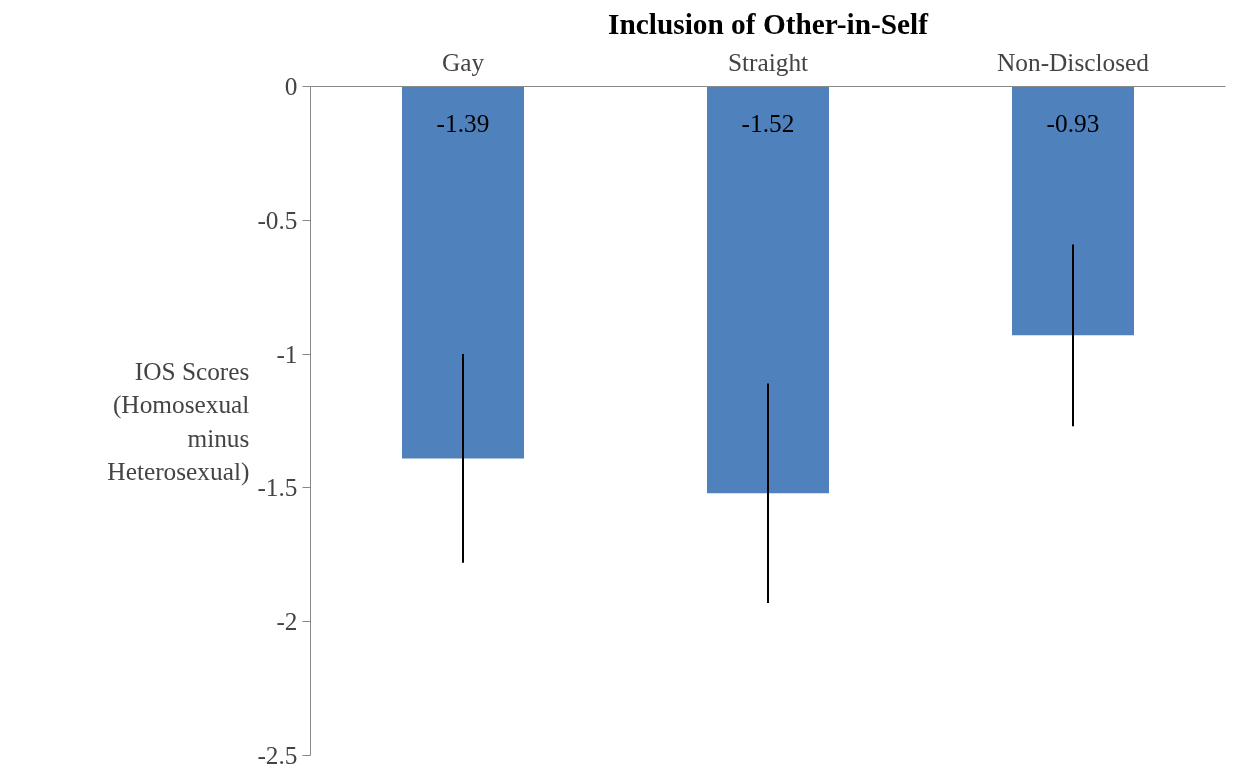 The image size is (1253, 784). Describe the element at coordinates (277, 755) in the screenshot. I see `y-tick-label: -2.5` at that location.